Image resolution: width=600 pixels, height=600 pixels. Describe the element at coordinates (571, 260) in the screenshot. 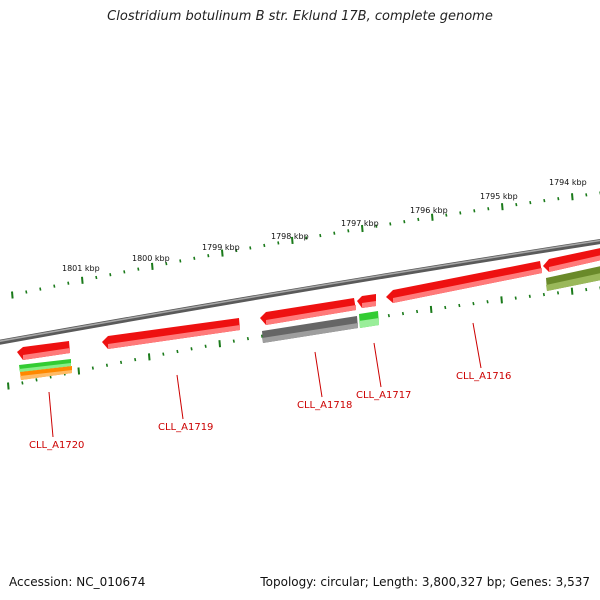

I see `gene-red-right` at that location.